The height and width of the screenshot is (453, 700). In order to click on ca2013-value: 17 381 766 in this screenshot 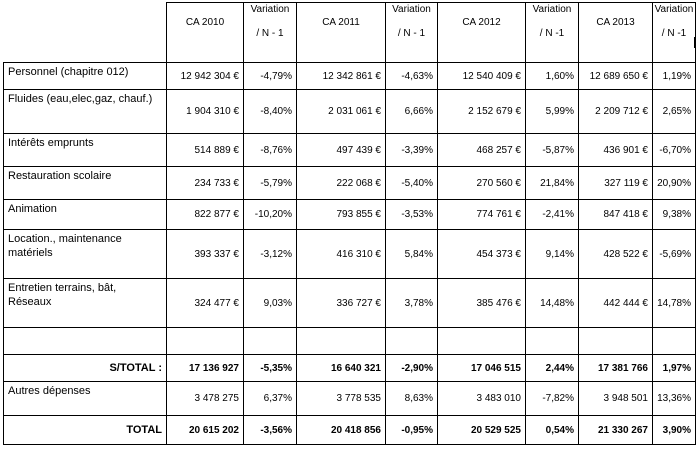, I will do `click(615, 368)`.